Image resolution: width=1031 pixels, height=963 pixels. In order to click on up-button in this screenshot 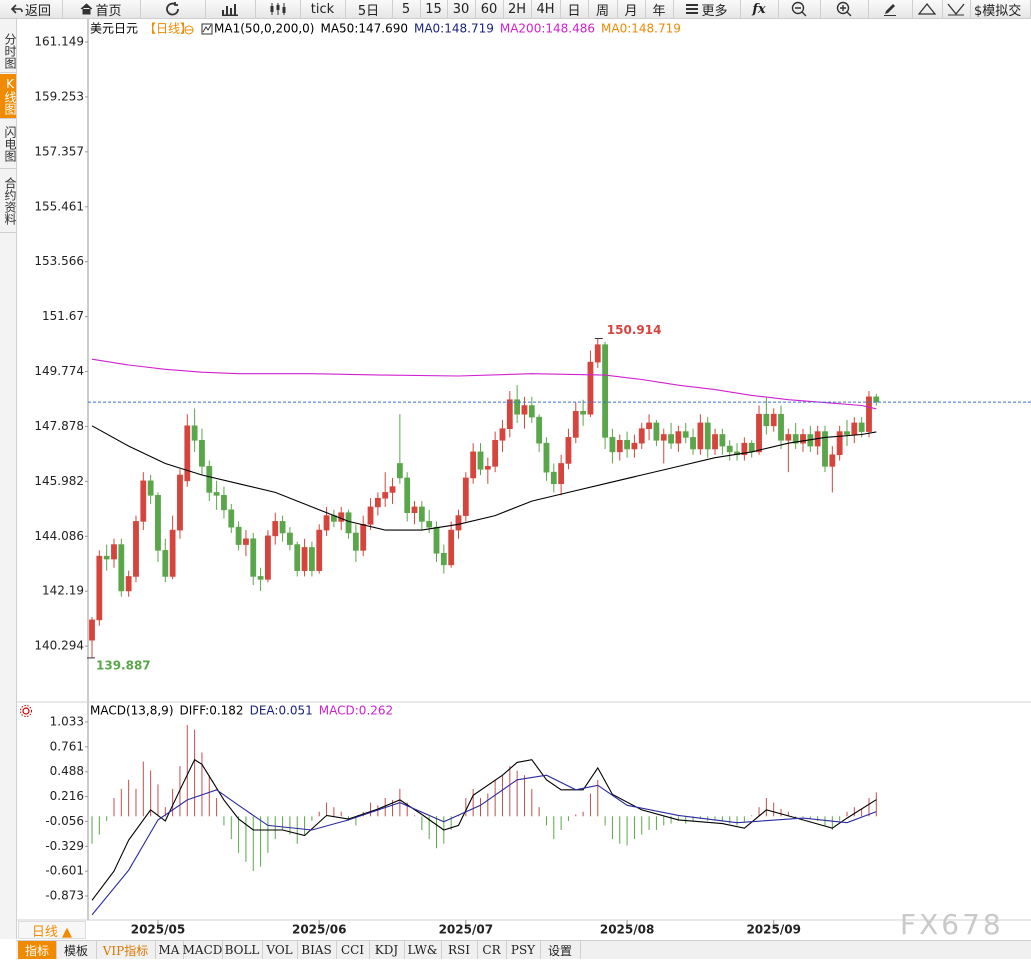, I will do `click(927, 9)`.